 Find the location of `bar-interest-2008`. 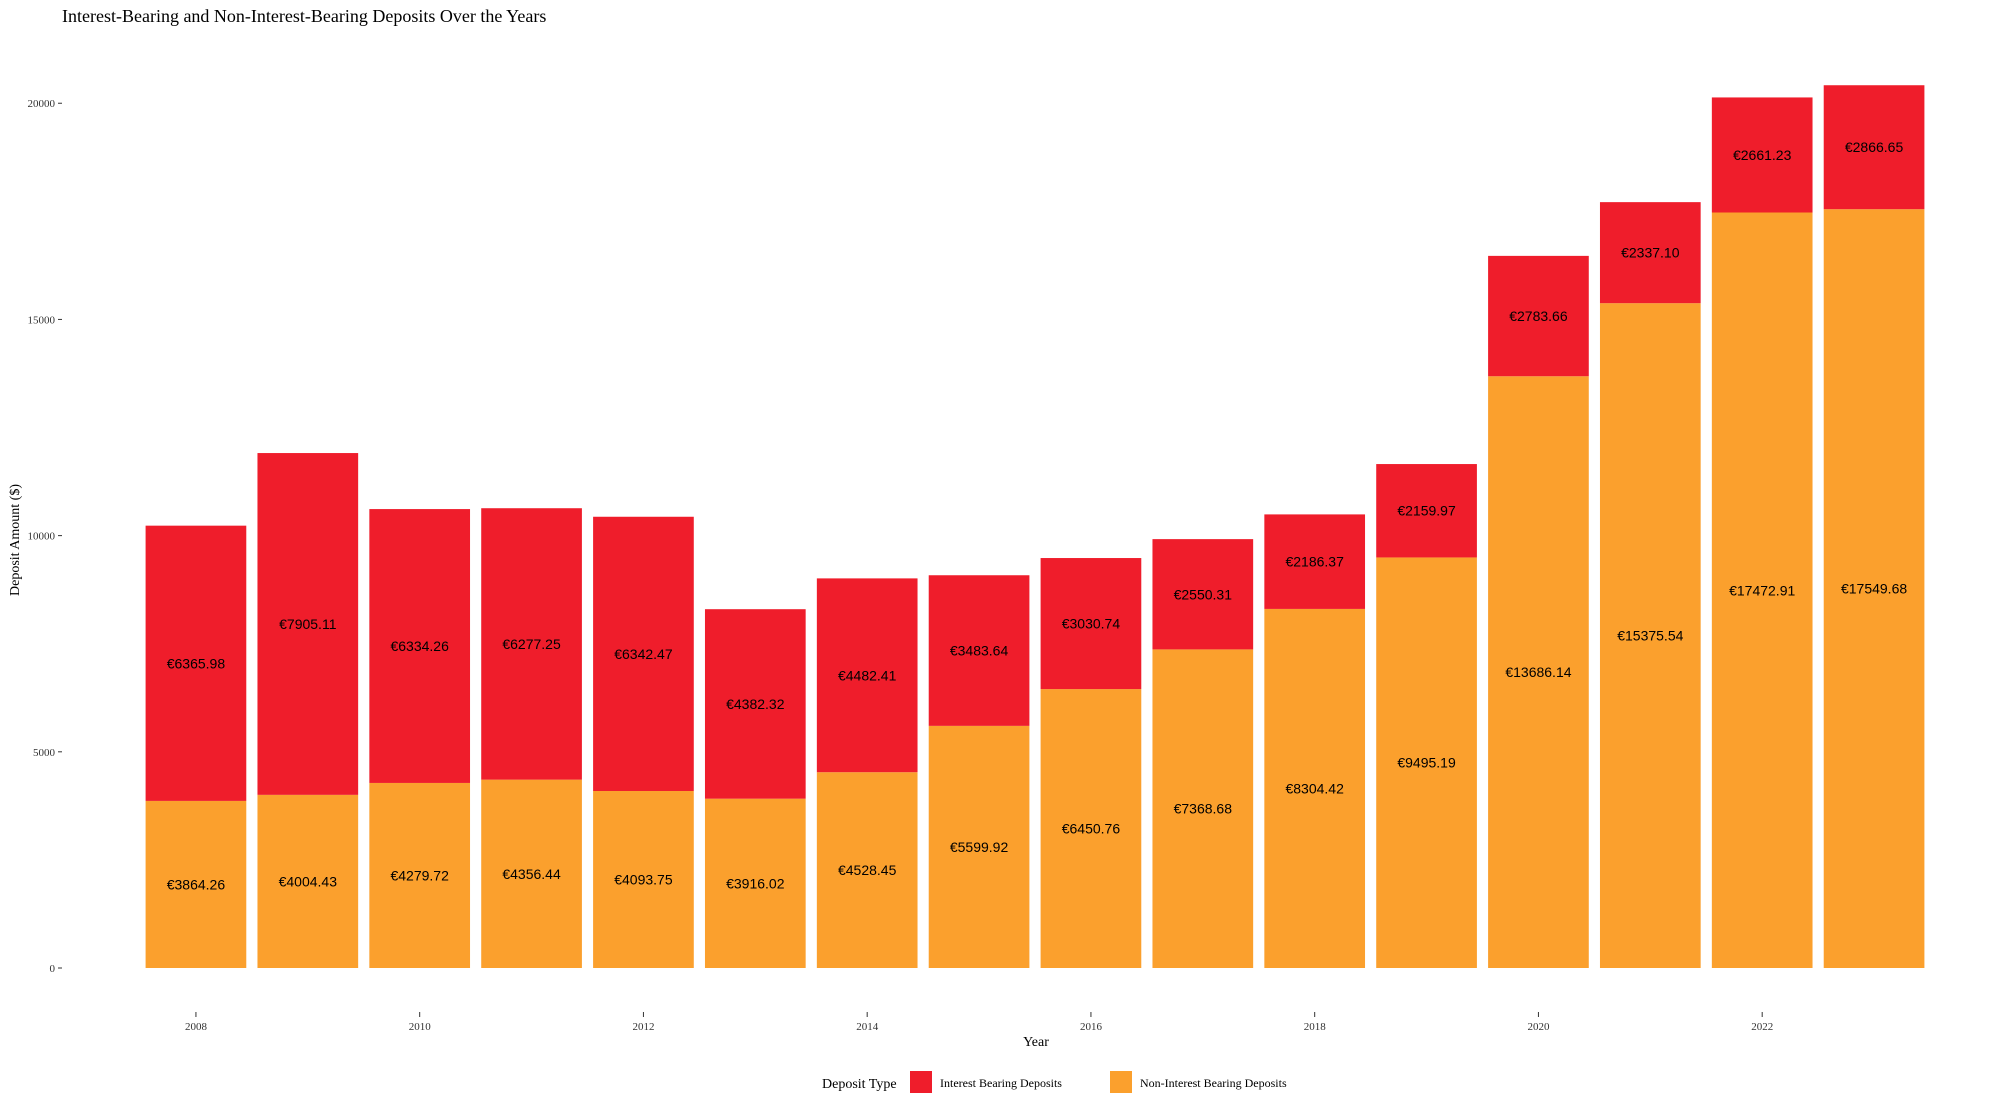

bar-interest-2008 is located at coordinates (196, 663).